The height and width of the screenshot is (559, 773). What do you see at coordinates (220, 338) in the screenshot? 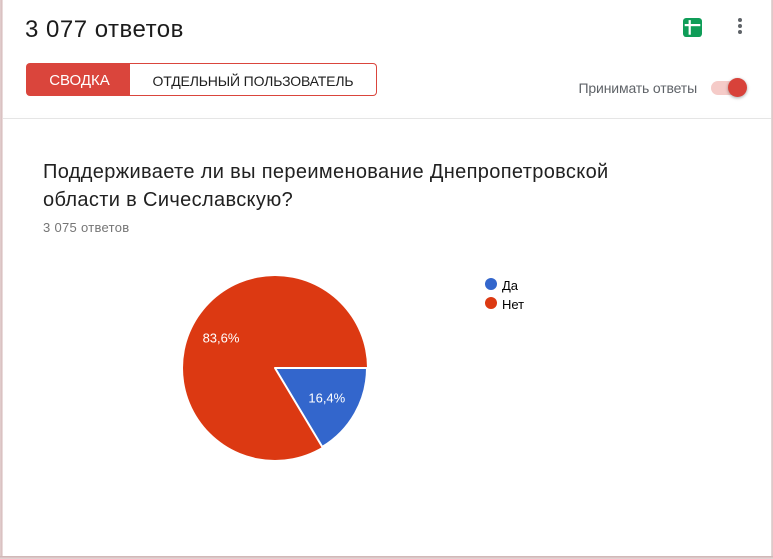
I see `svg-text: 83,6%` at bounding box center [220, 338].